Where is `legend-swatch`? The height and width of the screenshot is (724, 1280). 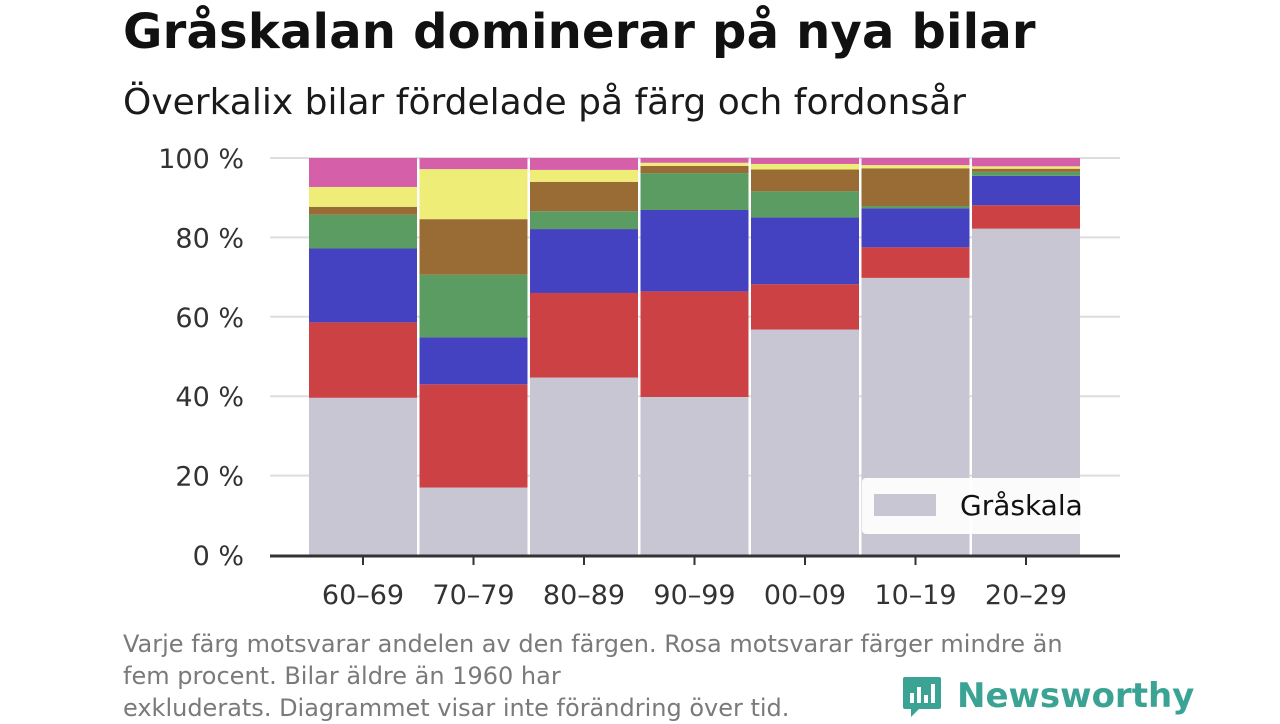
legend-swatch is located at coordinates (905, 505).